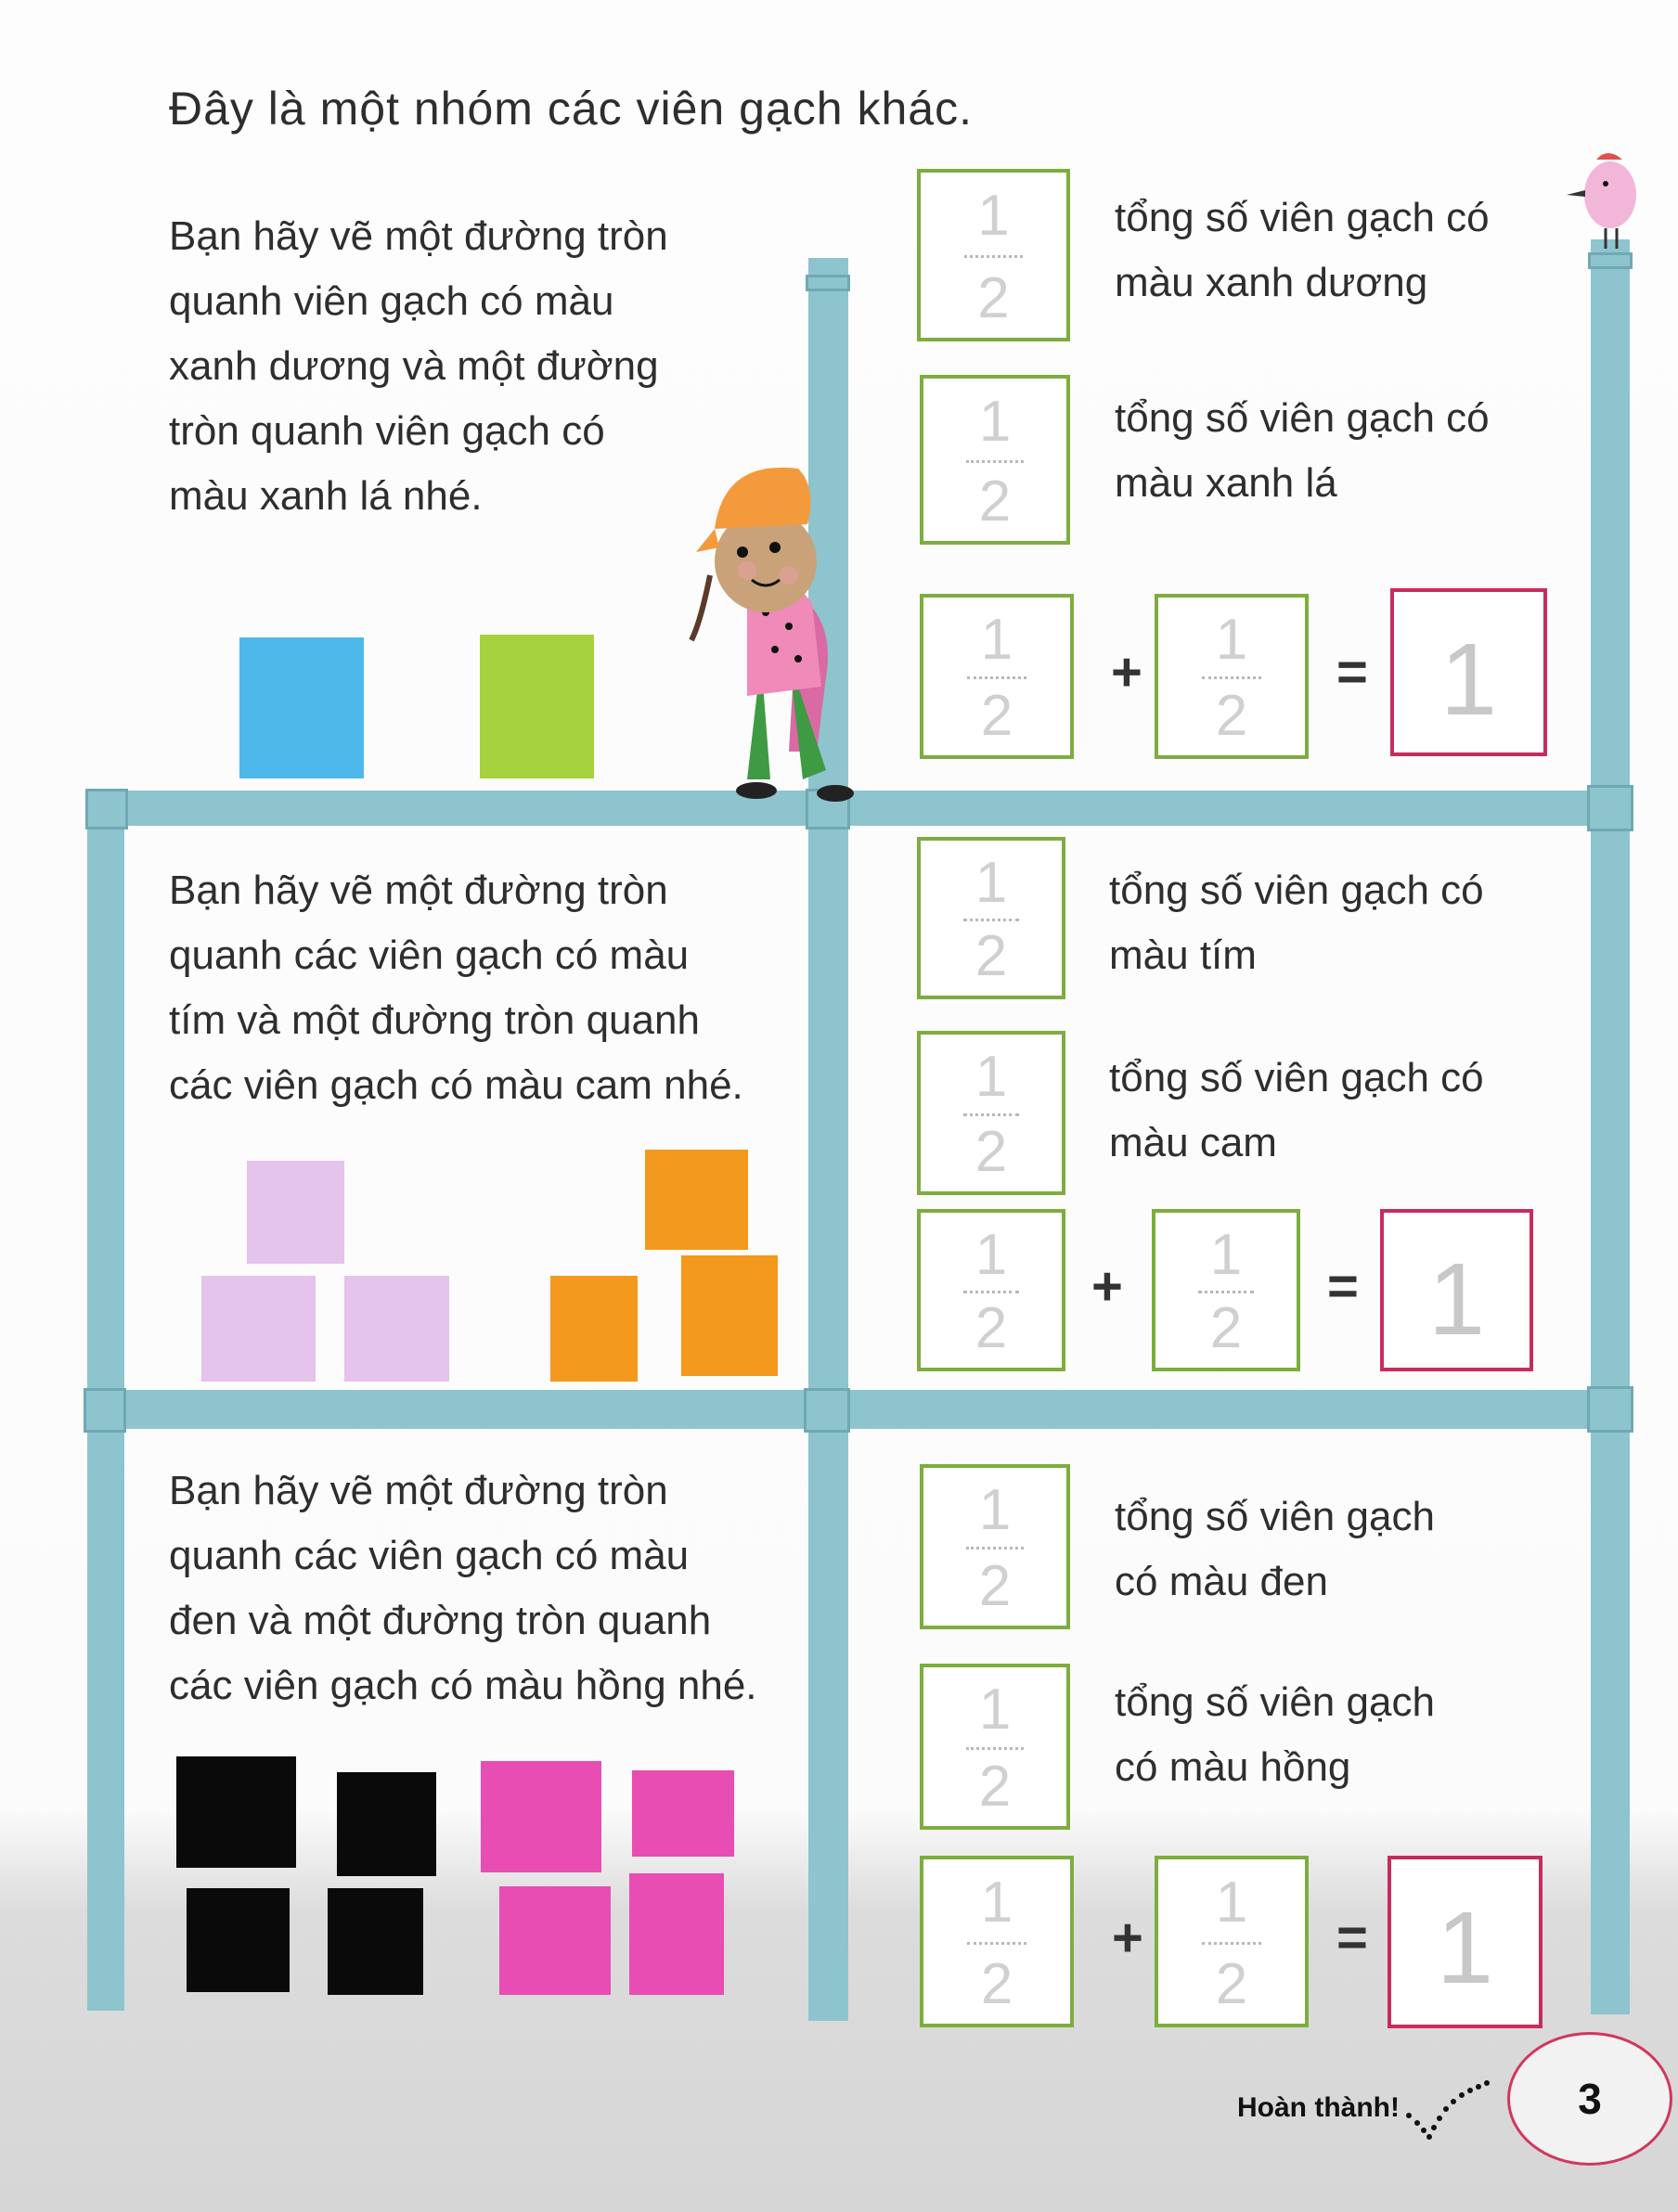 The image size is (1678, 2212). I want to click on fraction-label: tổng số viên gạch có màu hồng, so click(1275, 1735).